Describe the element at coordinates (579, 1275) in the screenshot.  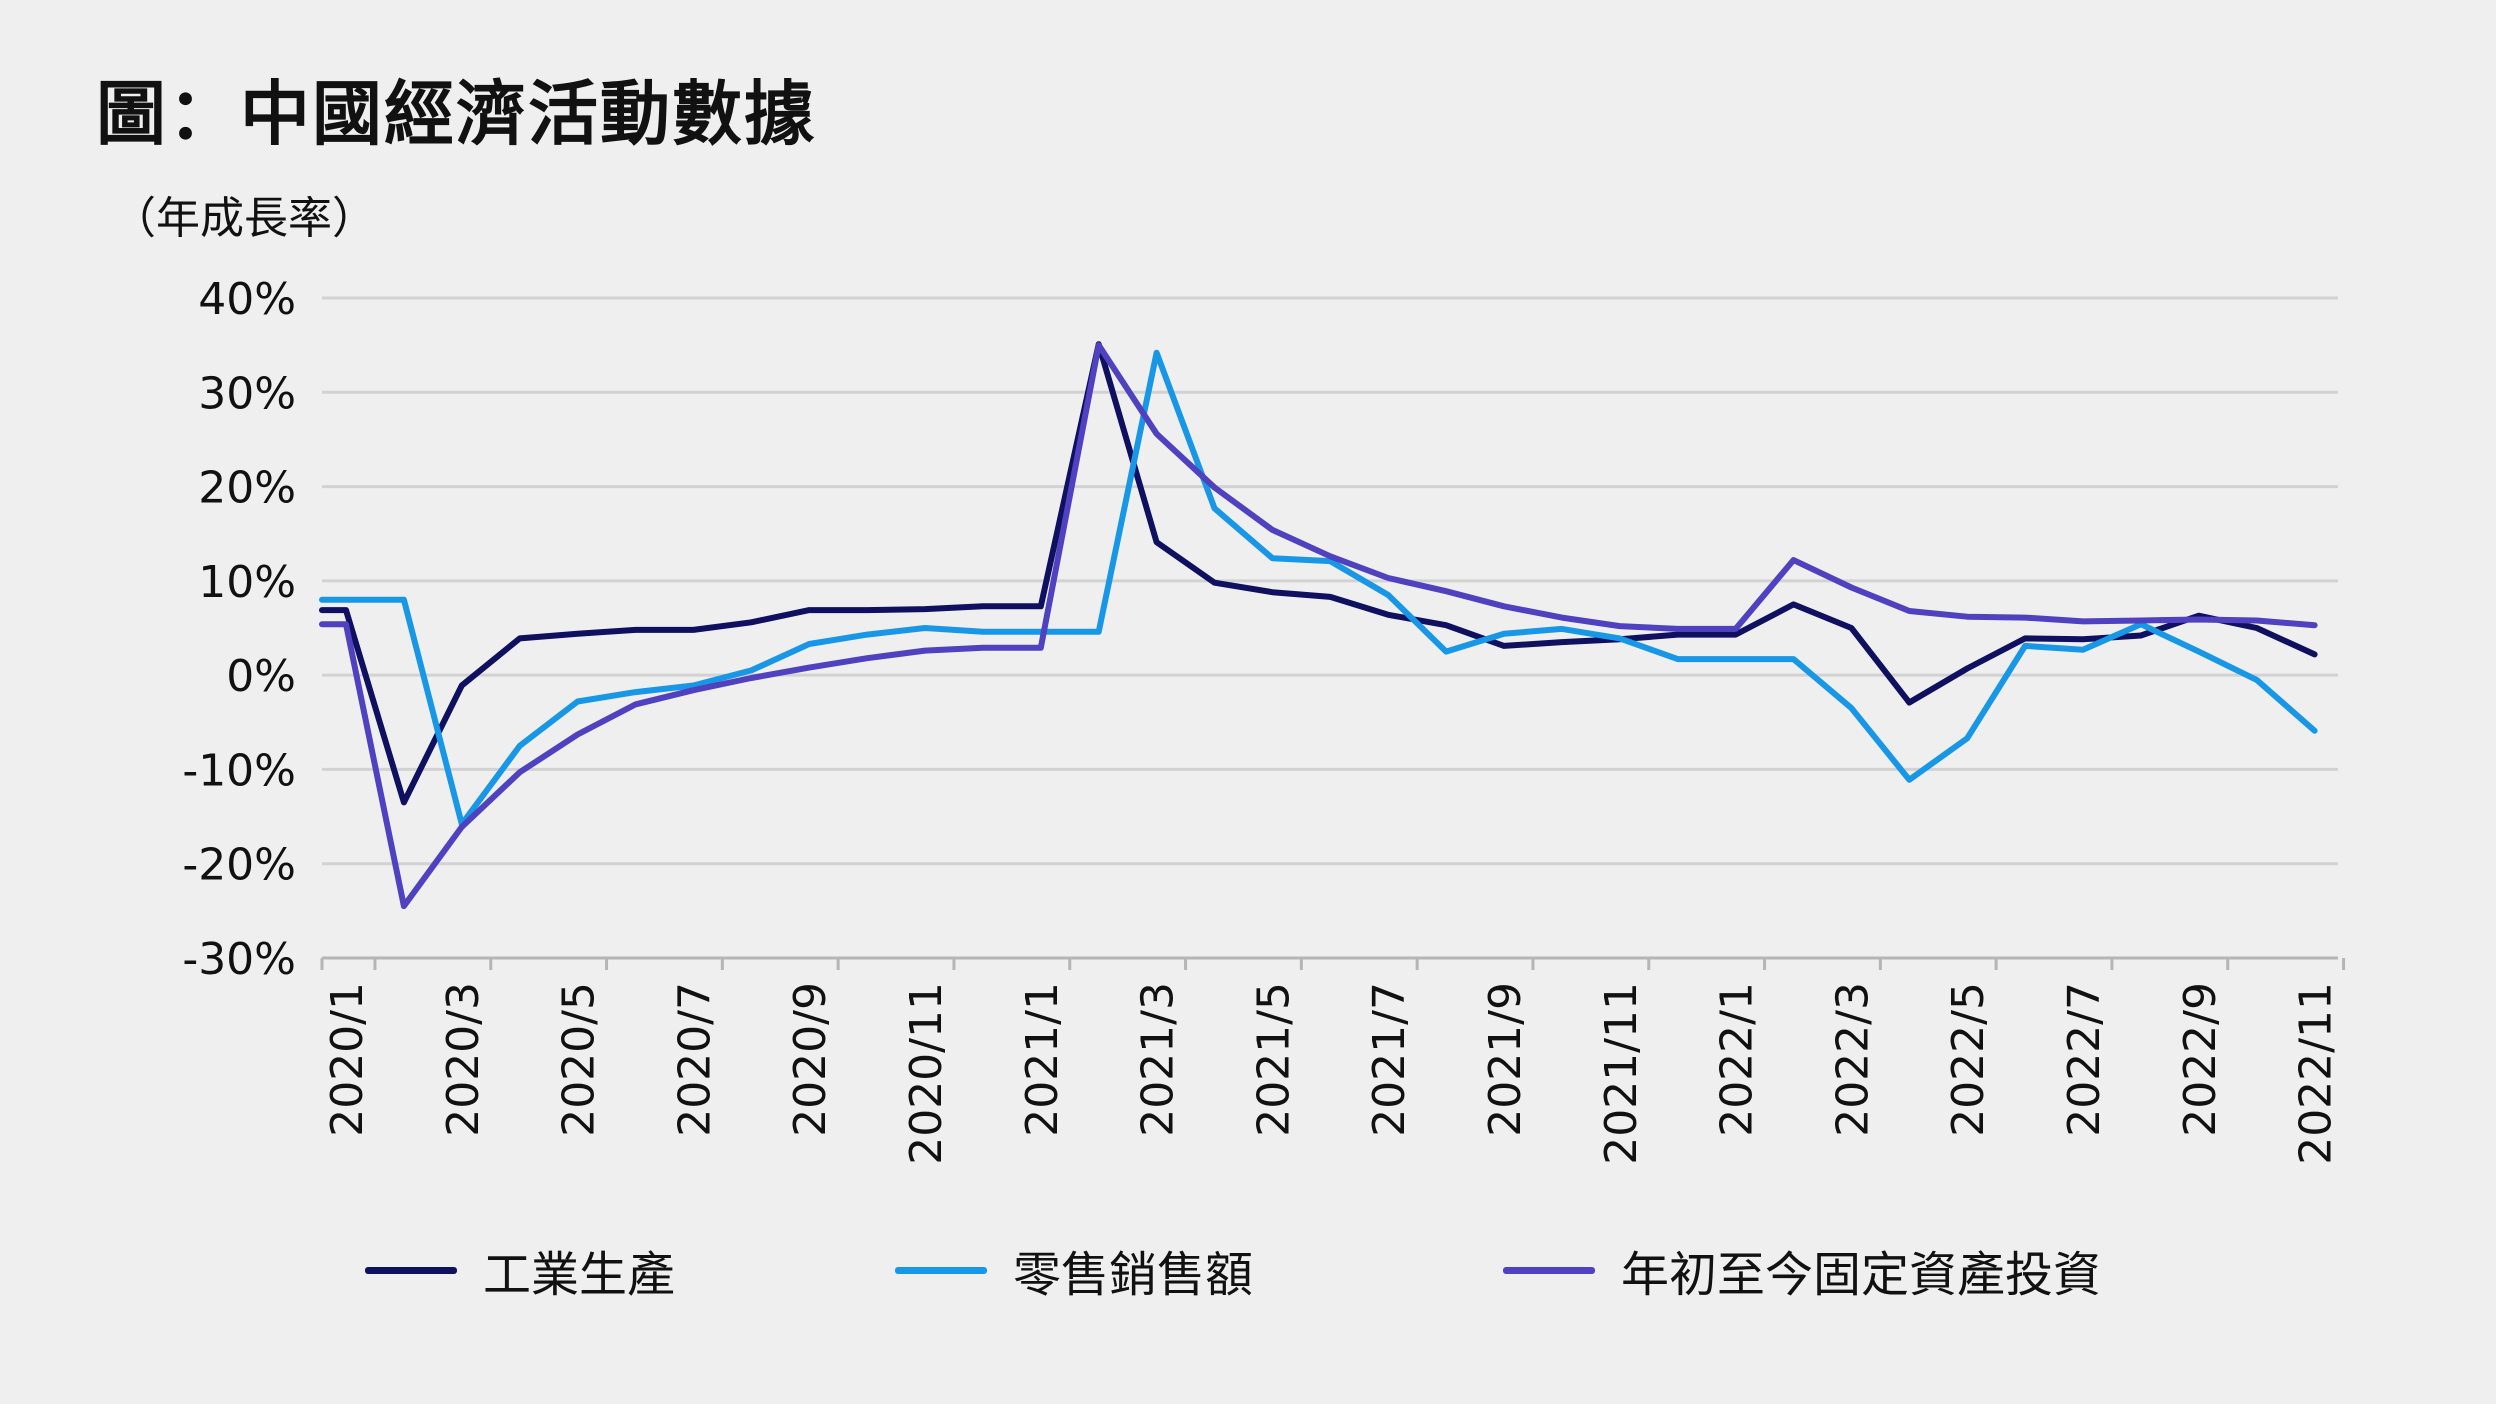
I see `legend-label: 工業生產` at that location.